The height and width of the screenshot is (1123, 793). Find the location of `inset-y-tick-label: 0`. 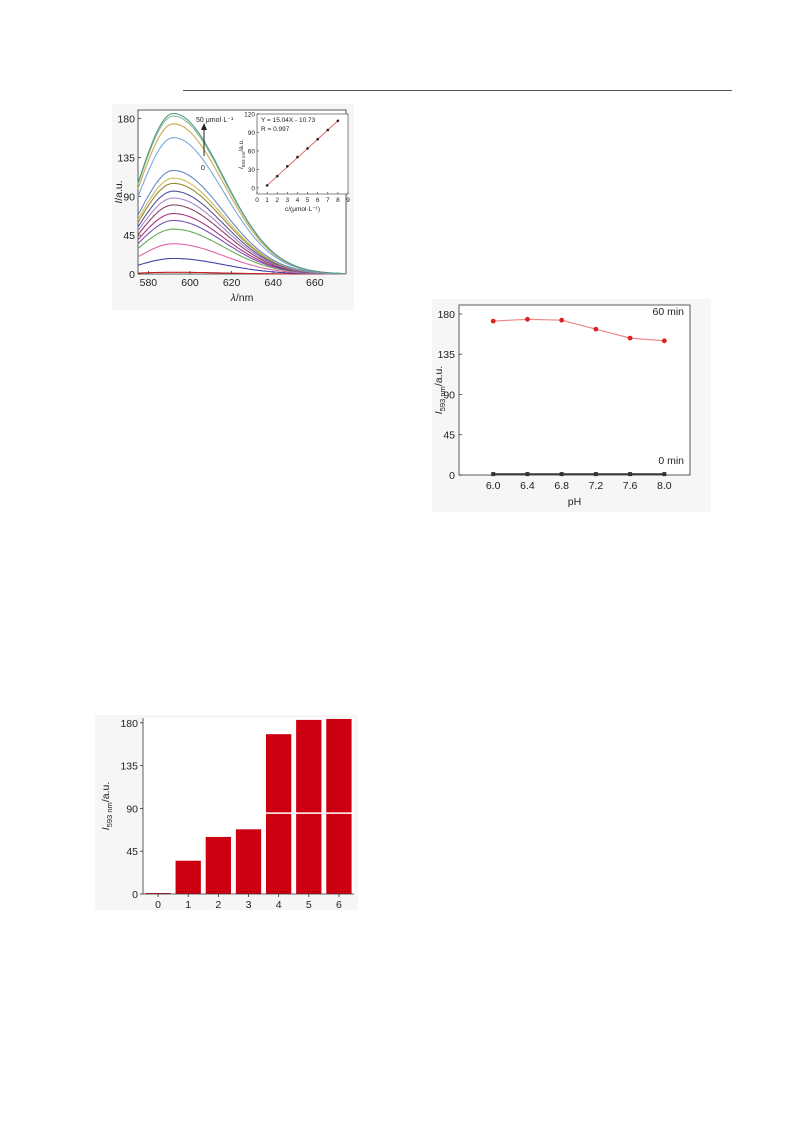

inset-y-tick-label: 0 is located at coordinates (253, 188).